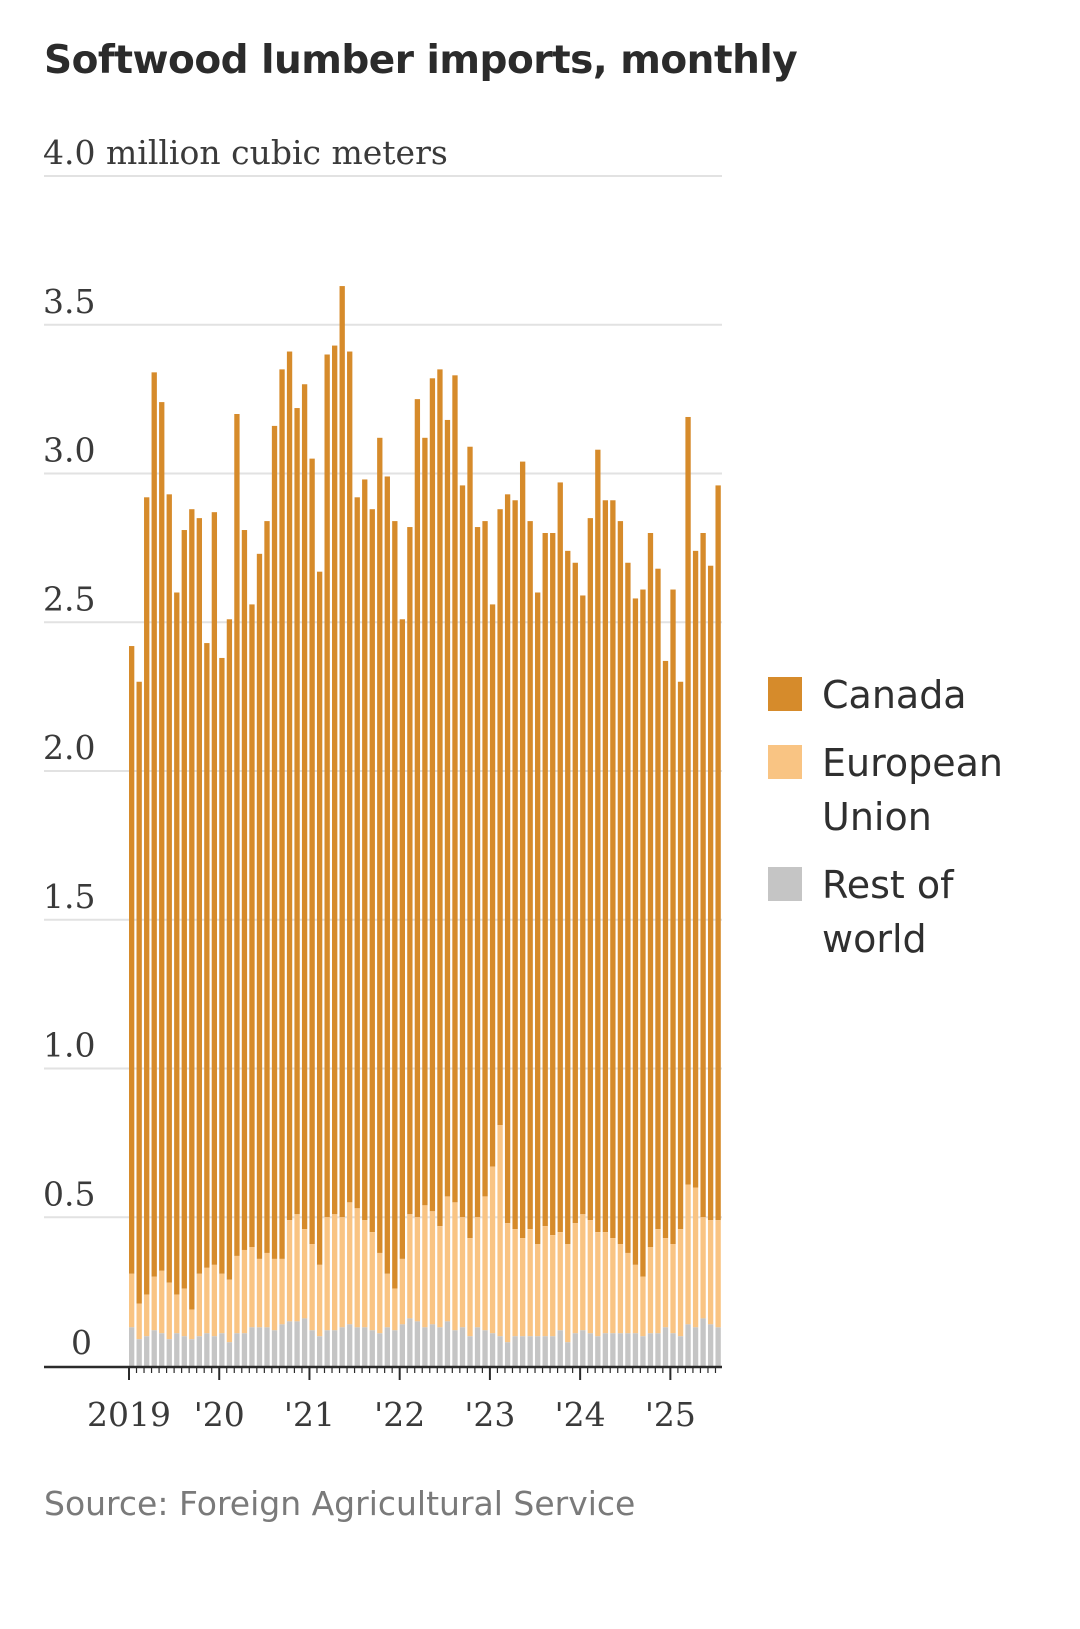 The width and height of the screenshot is (1080, 1629). I want to click on legend: Canada European Union Rest of world, so click(918, 824).